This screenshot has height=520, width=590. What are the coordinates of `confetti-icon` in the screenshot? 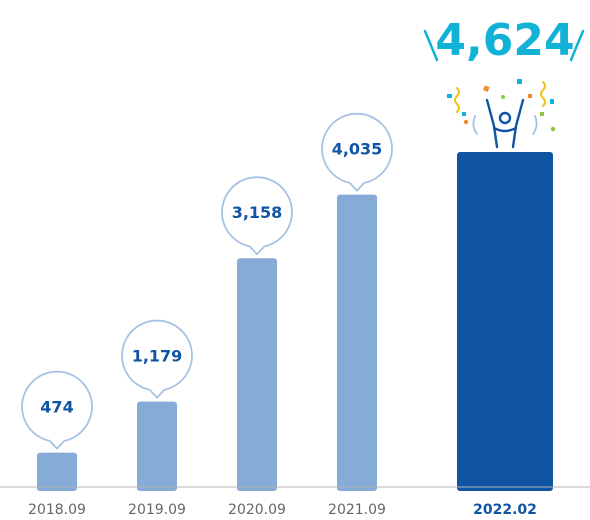 It's located at (501, 105).